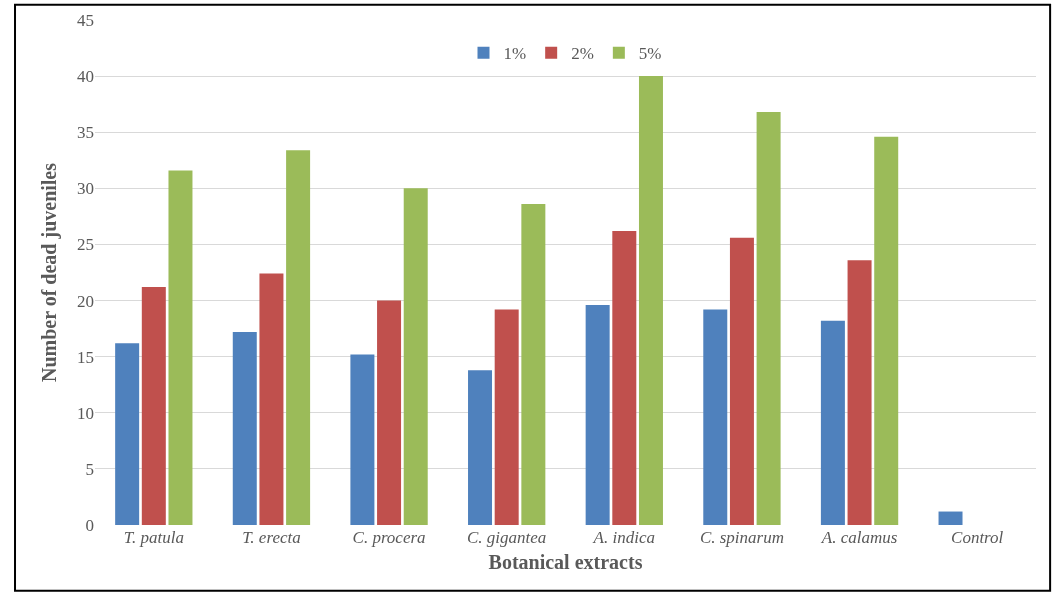 The width and height of the screenshot is (1056, 600). What do you see at coordinates (859, 537) in the screenshot?
I see `x-tick-label: A. calamus` at bounding box center [859, 537].